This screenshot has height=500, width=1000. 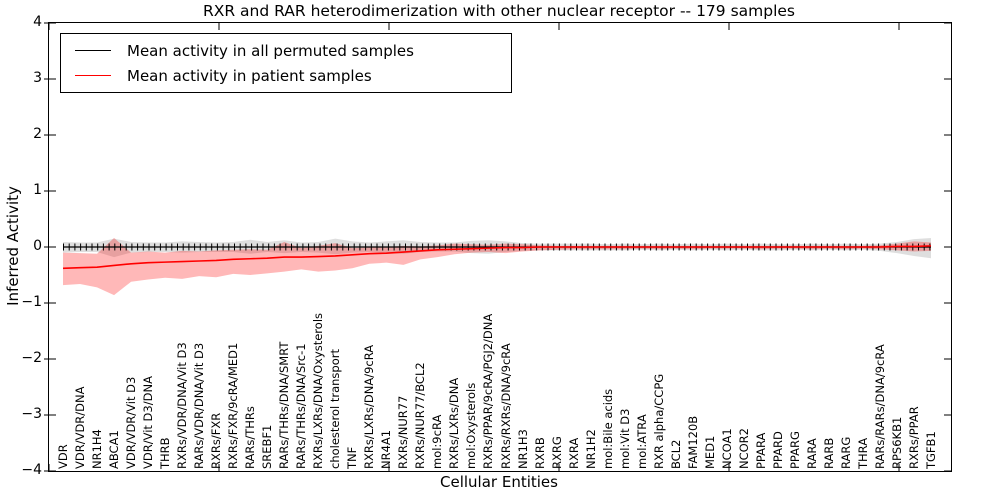 What do you see at coordinates (913, 437) in the screenshot?
I see `x-category-label: RXRs/PPAR` at bounding box center [913, 437].